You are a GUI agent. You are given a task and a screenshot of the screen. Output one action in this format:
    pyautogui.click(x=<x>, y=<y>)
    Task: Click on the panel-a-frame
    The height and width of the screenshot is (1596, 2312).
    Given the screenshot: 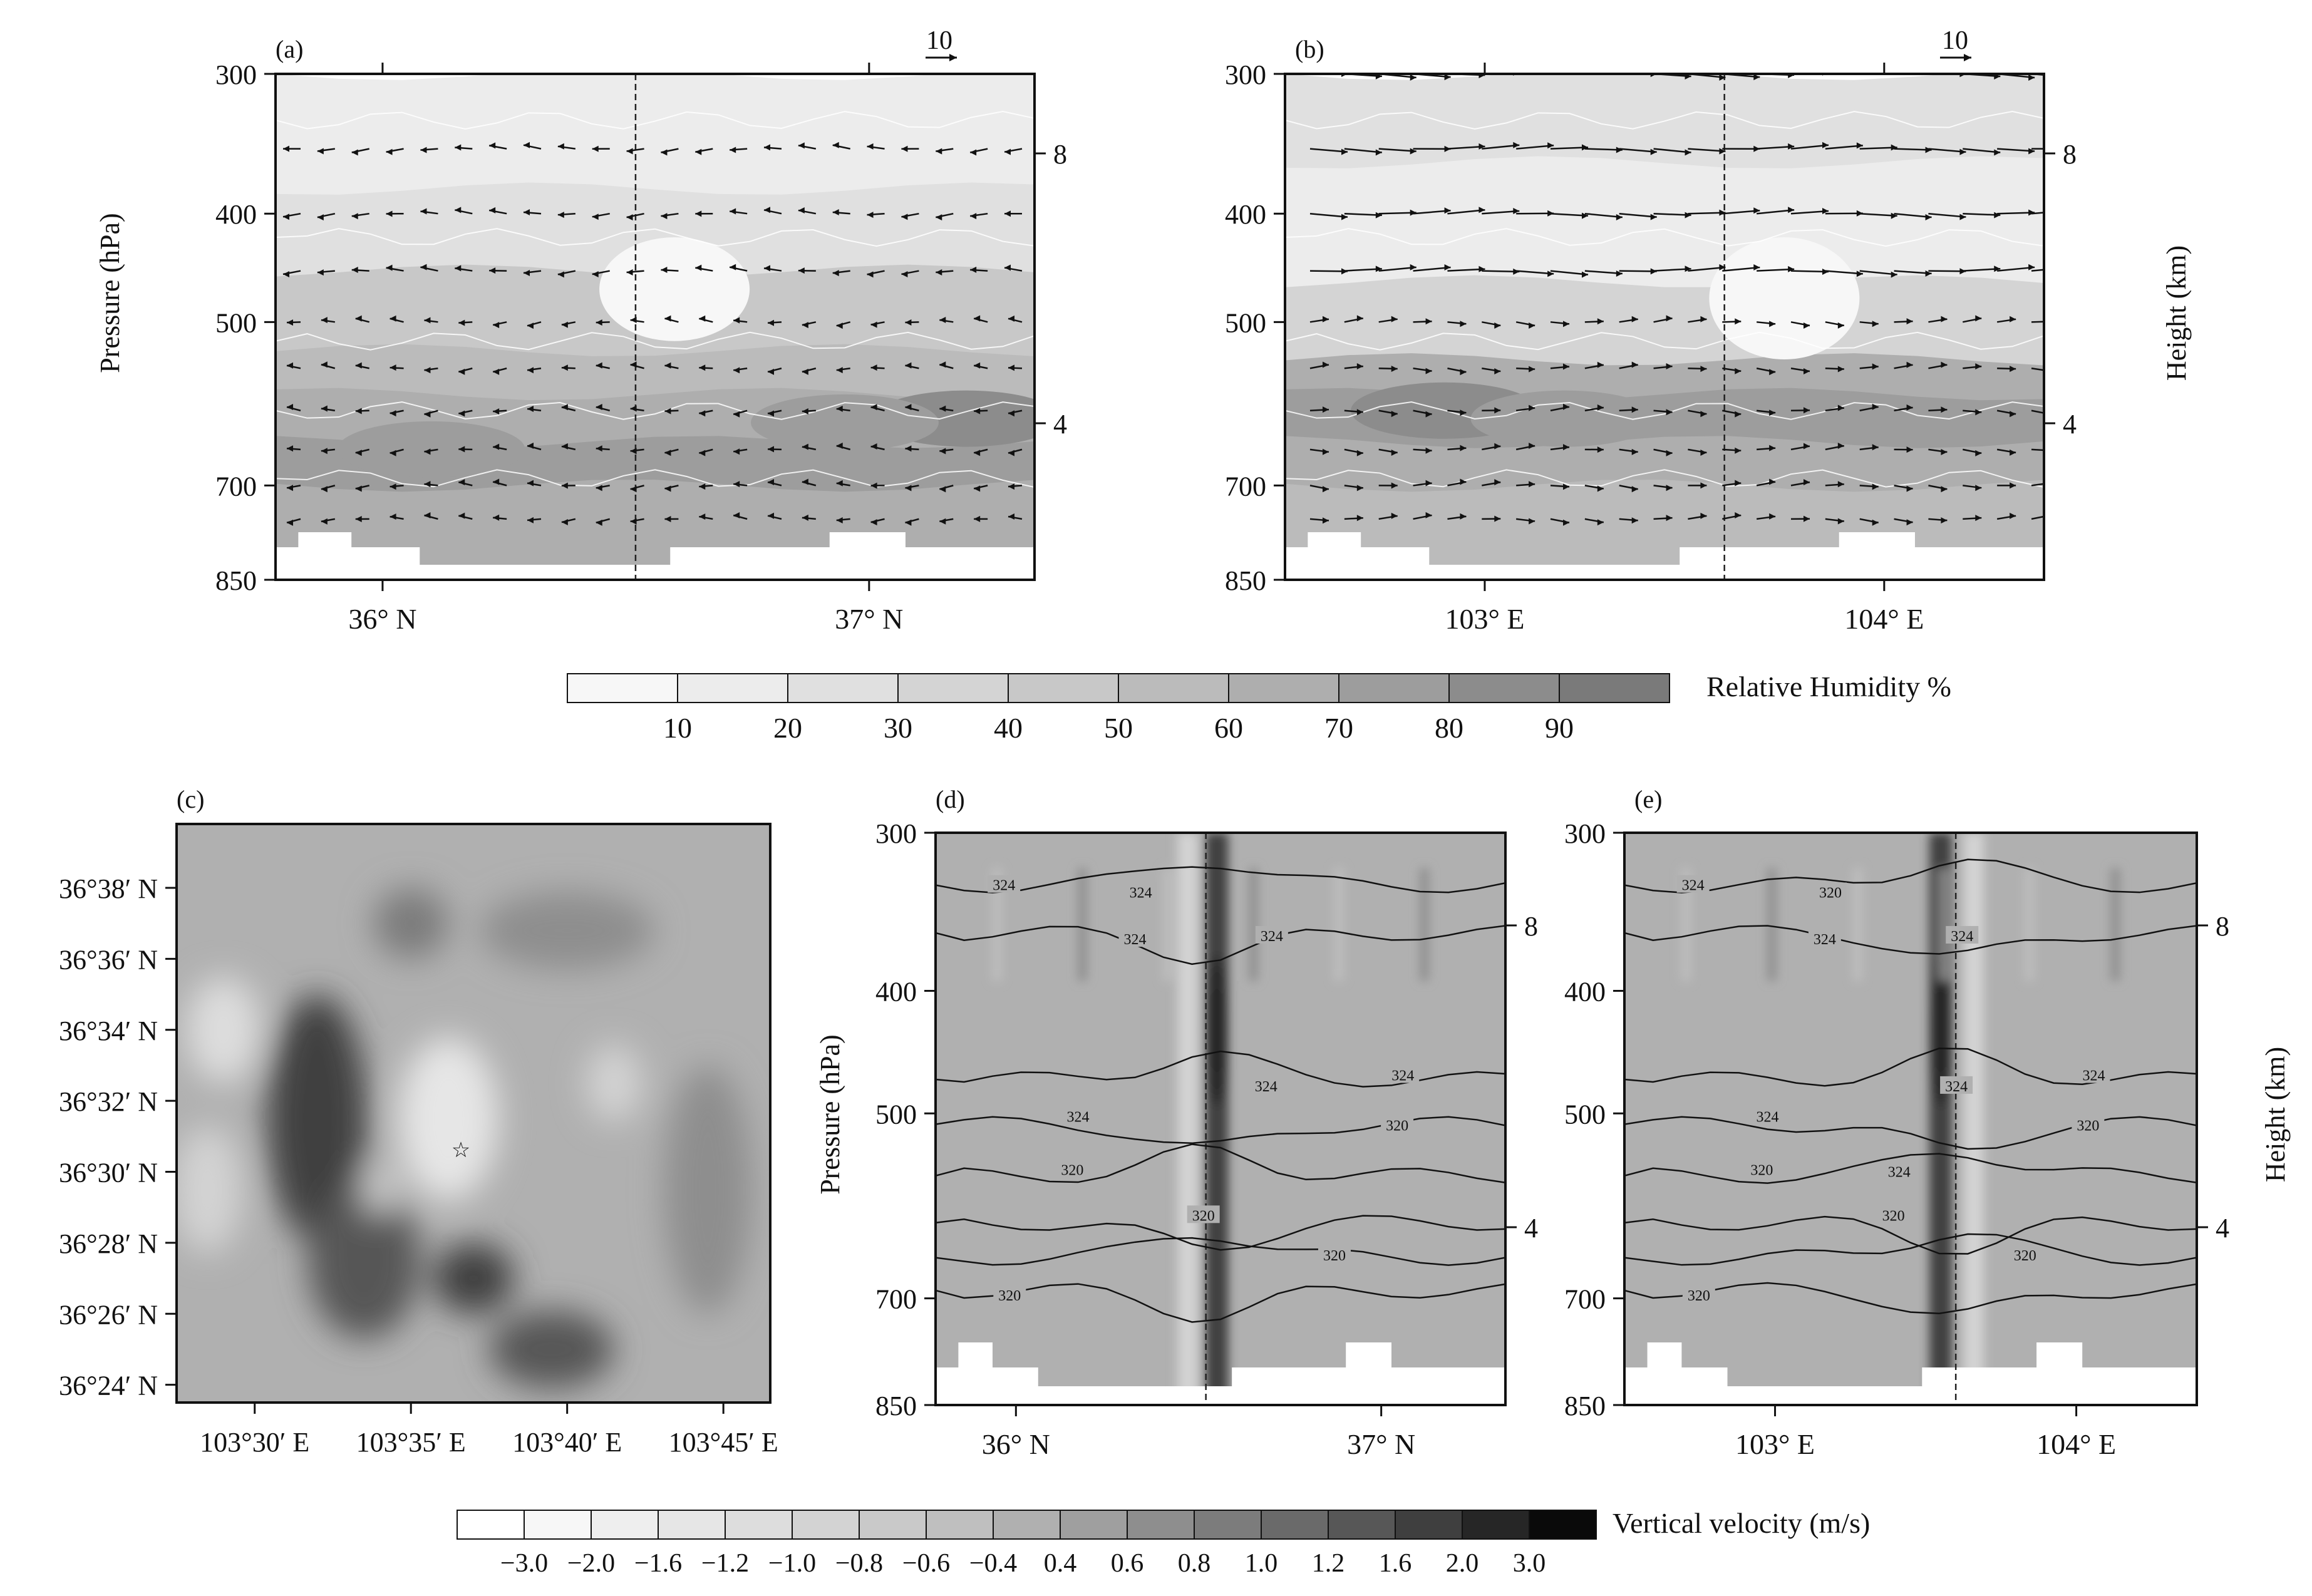 What is the action you would take?
    pyautogui.click(x=655, y=327)
    